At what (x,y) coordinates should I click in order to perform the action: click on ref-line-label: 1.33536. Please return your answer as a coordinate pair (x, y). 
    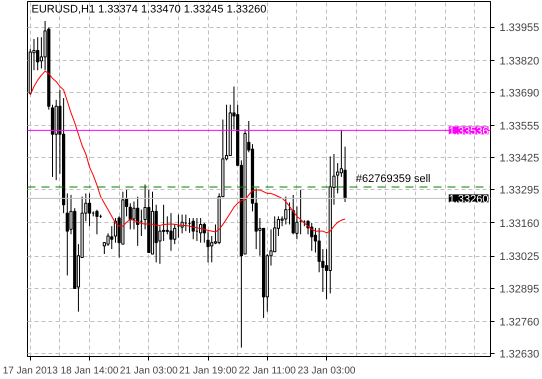
    Looking at the image, I should click on (468, 131).